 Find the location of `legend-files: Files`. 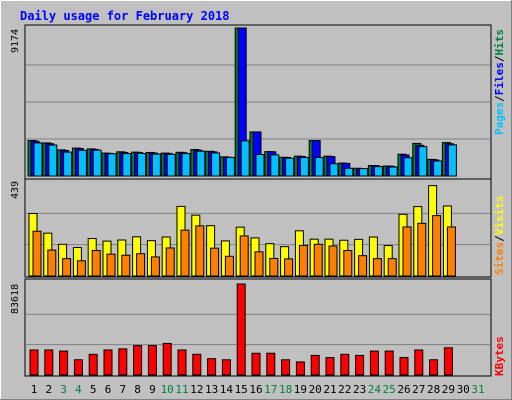

legend-files: Files is located at coordinates (499, 78).